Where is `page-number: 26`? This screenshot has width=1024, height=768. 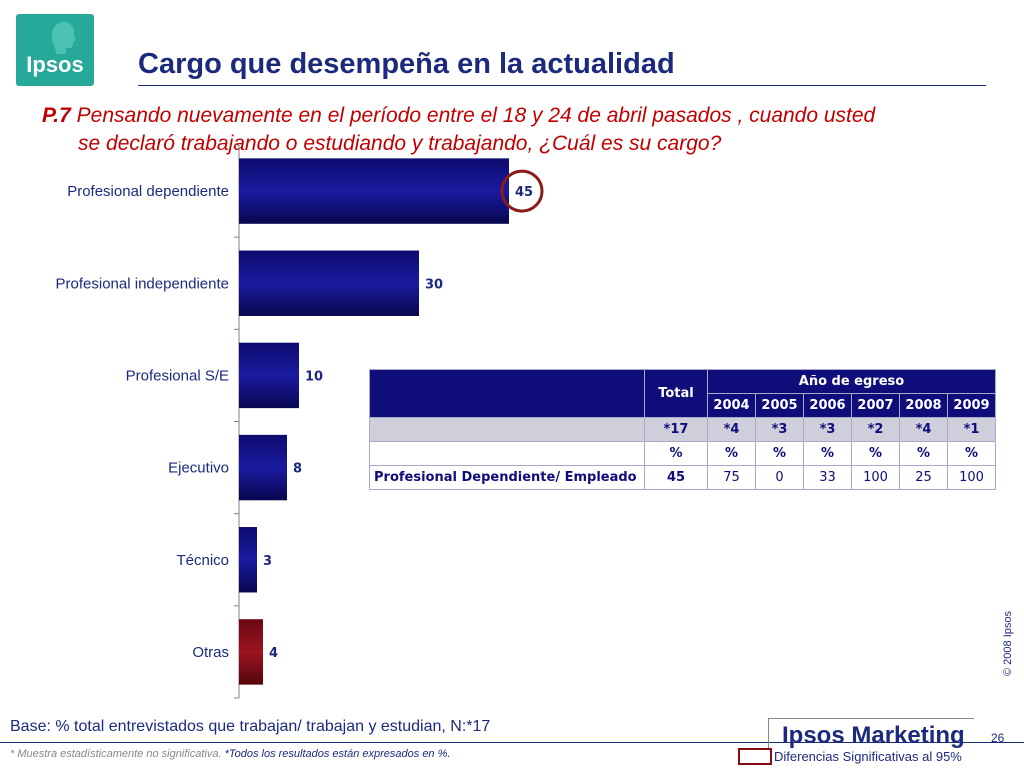
page-number: 26 is located at coordinates (998, 738).